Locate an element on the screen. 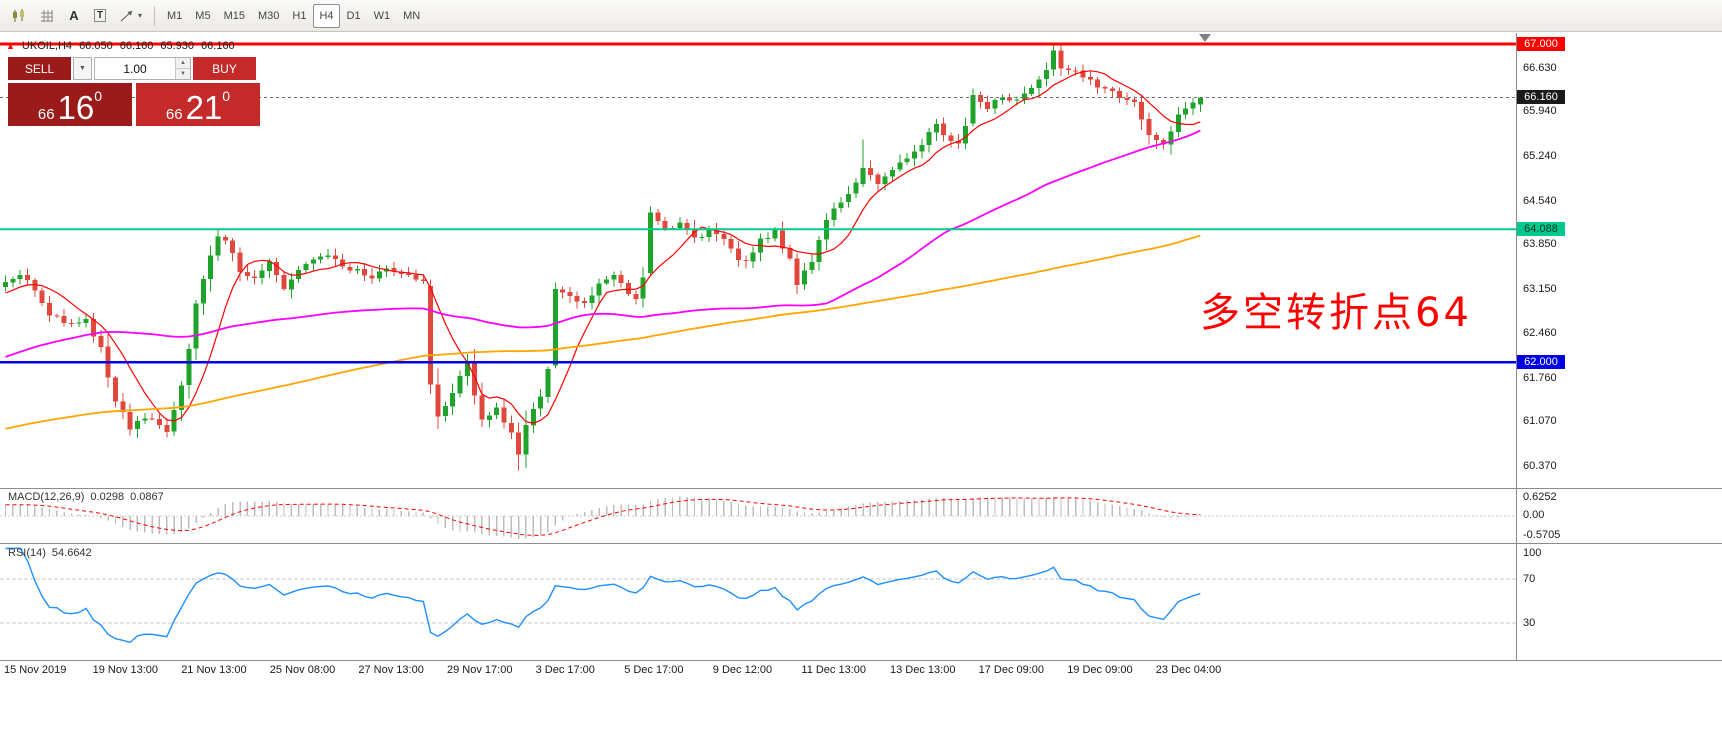 This screenshot has height=752, width=1722. macd-signal-line is located at coordinates (603, 516).